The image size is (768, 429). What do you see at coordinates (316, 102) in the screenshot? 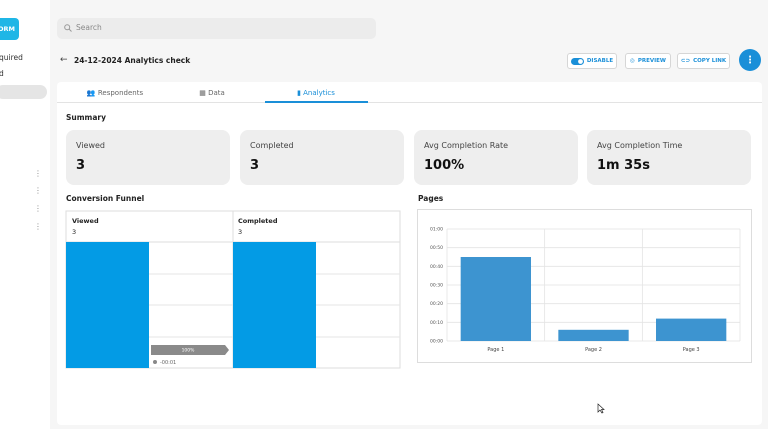
I see `tab-underline` at bounding box center [316, 102].